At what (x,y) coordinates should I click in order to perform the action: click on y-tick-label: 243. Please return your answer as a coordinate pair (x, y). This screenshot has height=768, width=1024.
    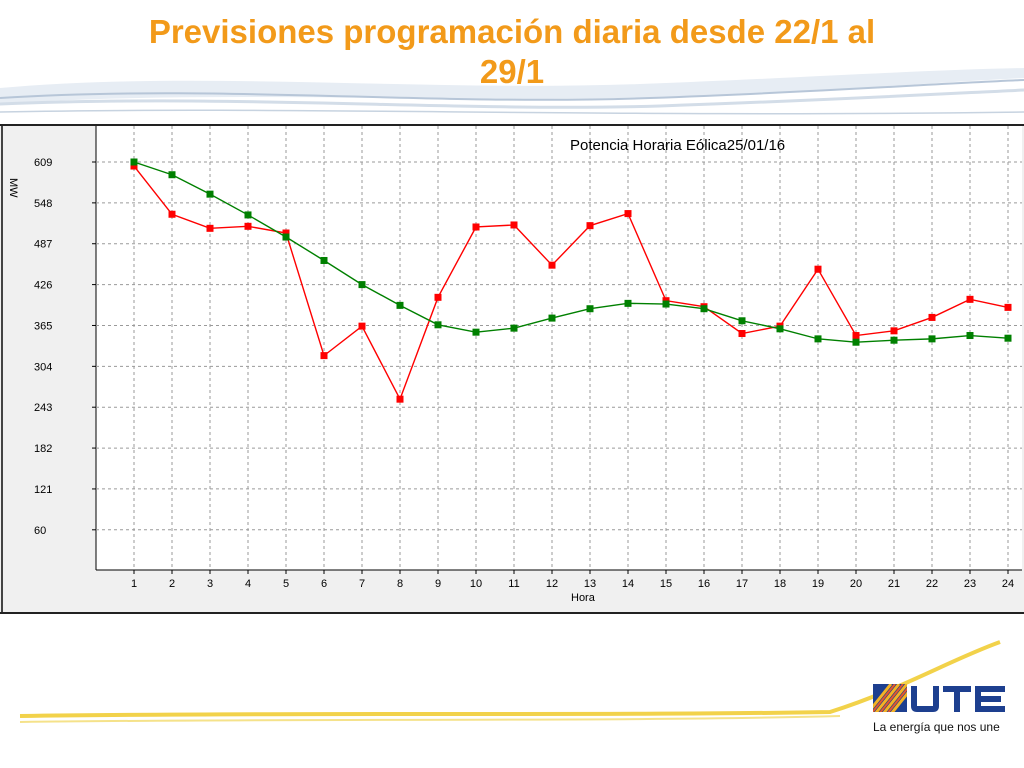
    Looking at the image, I should click on (43, 408).